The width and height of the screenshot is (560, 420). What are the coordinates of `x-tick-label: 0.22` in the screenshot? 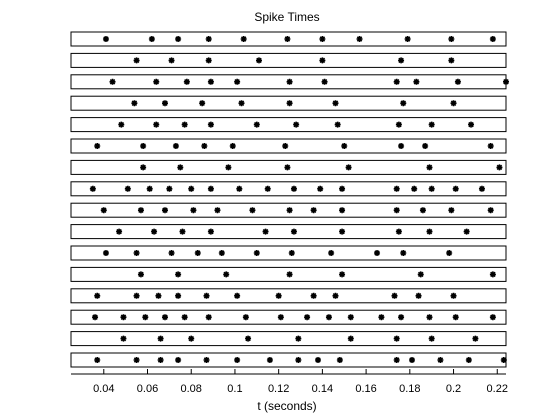 It's located at (497, 389).